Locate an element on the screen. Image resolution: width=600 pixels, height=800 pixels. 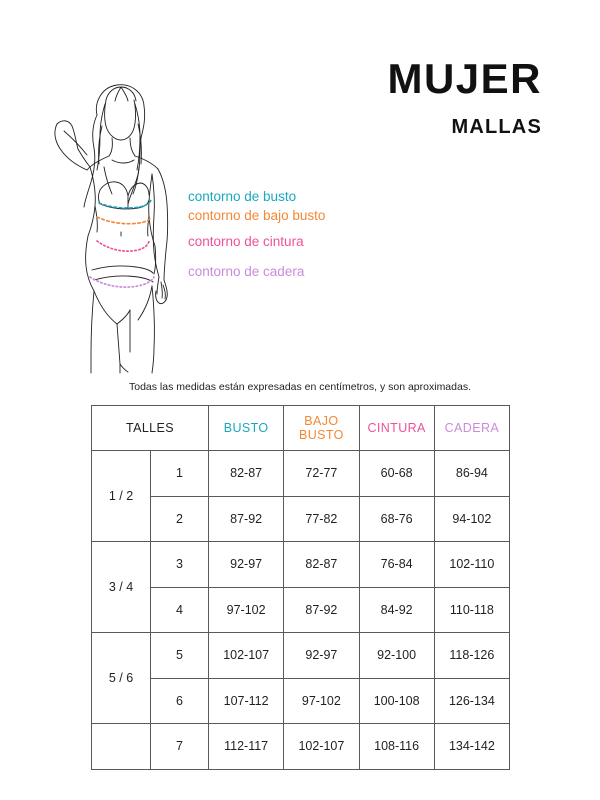
cadera-cell: 118-126 is located at coordinates (472, 655).